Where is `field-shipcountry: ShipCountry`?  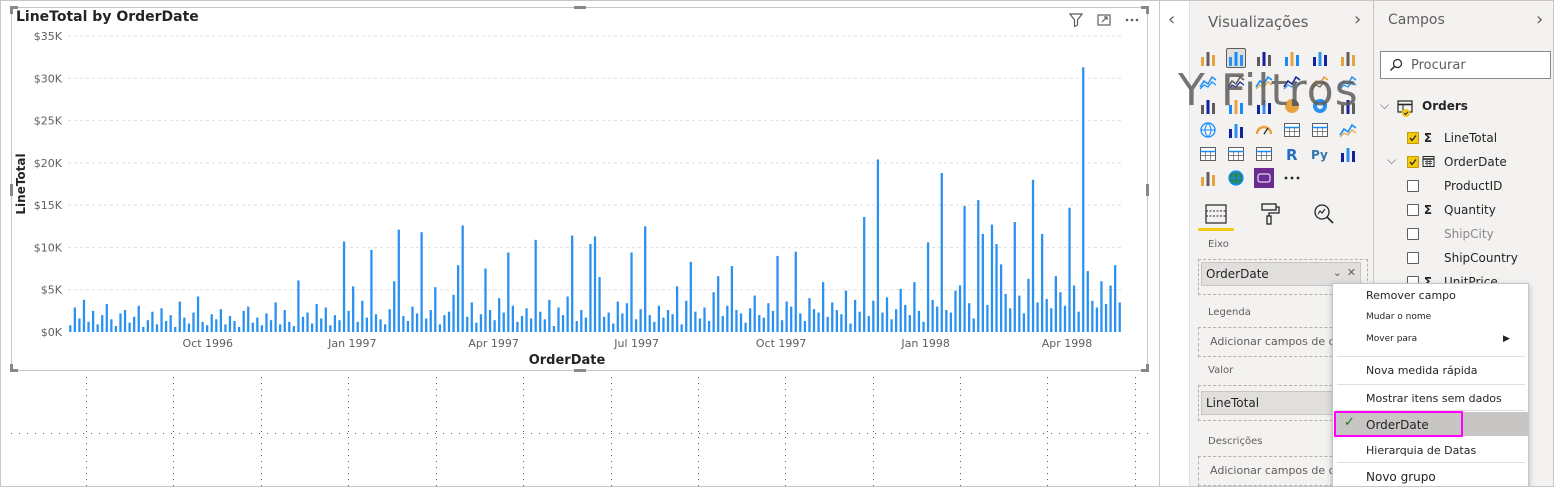
field-shipcountry: ShipCountry is located at coordinates (1463, 258).